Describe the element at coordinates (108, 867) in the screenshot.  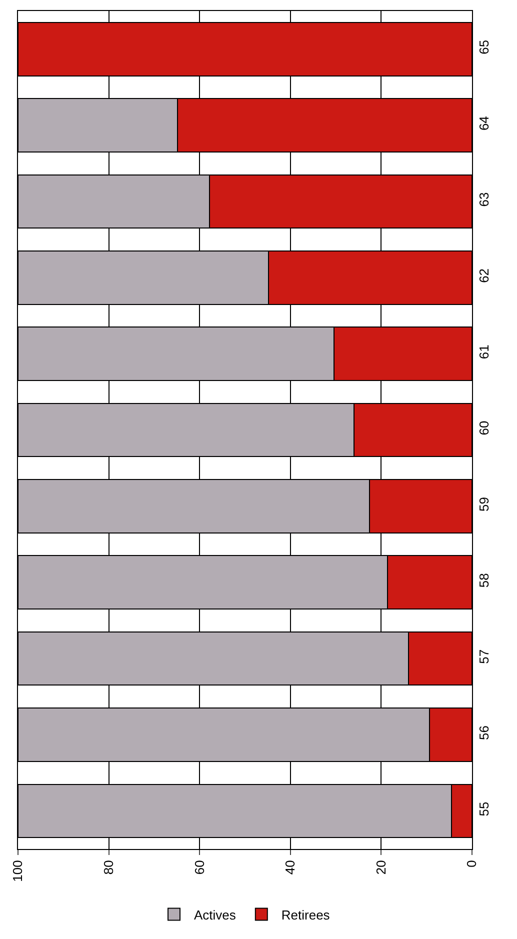
I see `x-tick-label: 80` at that location.